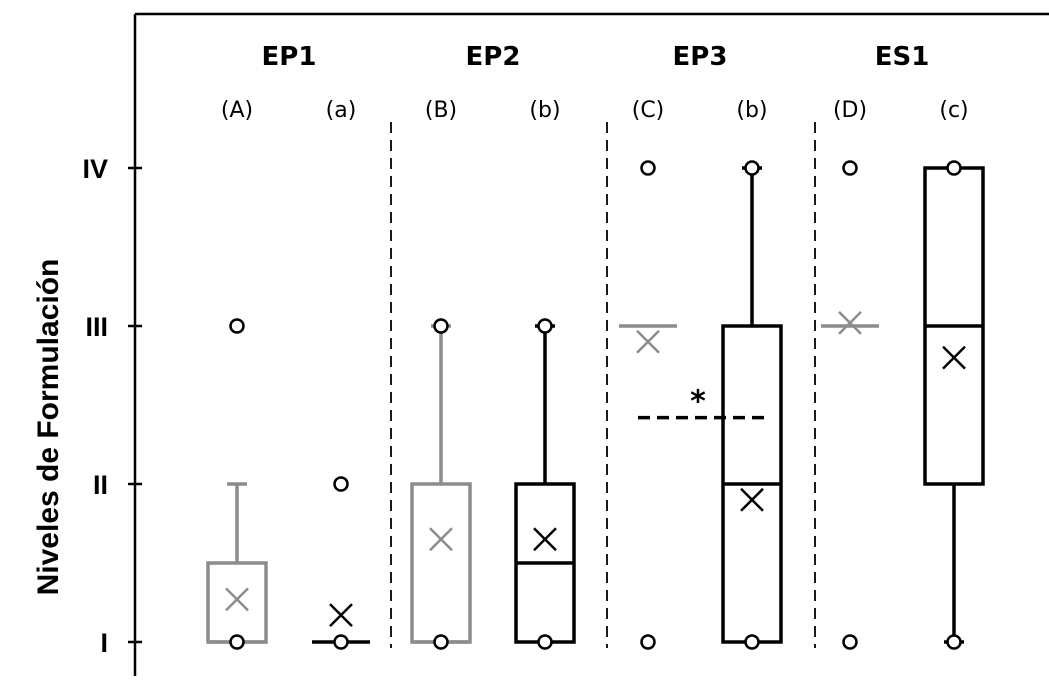 This screenshot has height=681, width=1049. What do you see at coordinates (903, 346) in the screenshot?
I see `group-es1: ES1 (D) (c)` at bounding box center [903, 346].